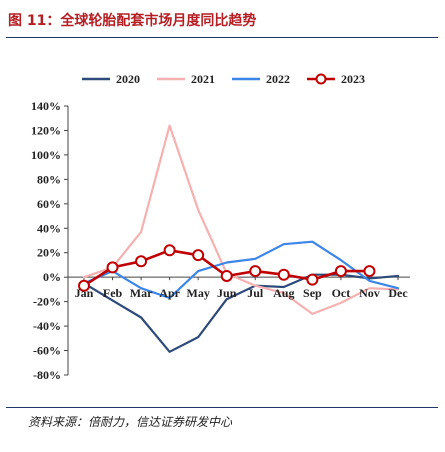 The height and width of the screenshot is (452, 445). I want to click on source-note: 资料来源：倍耐力，信达证券研发中心, so click(130, 422).